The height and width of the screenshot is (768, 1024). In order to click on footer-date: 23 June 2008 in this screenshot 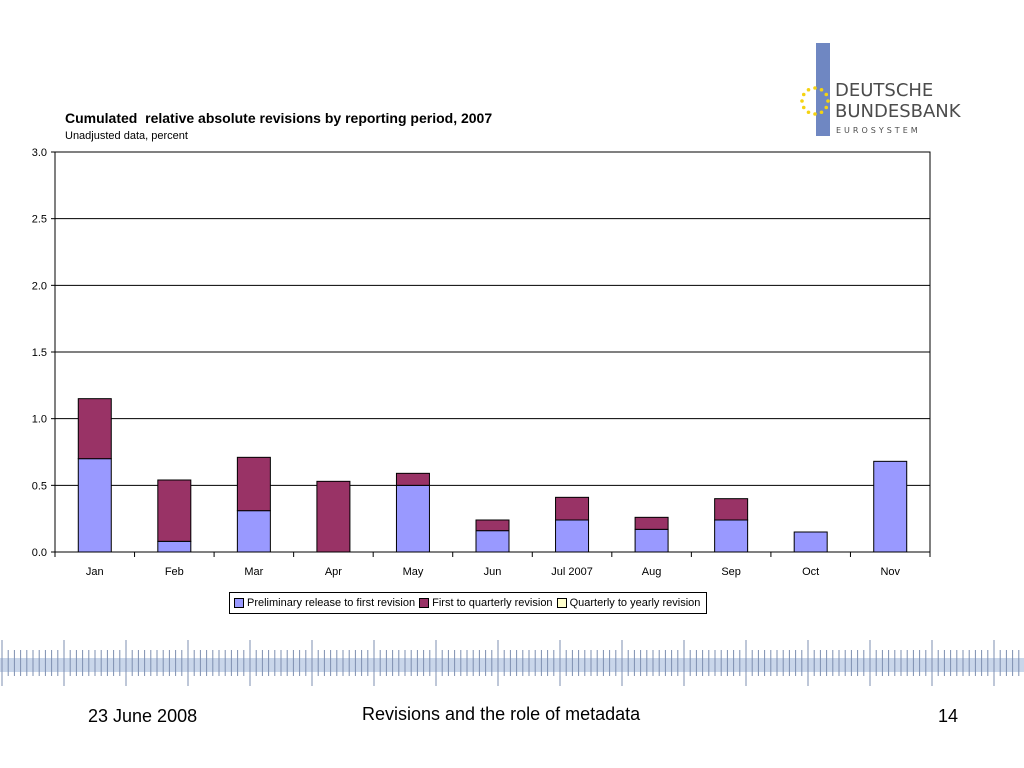, I will do `click(143, 716)`.